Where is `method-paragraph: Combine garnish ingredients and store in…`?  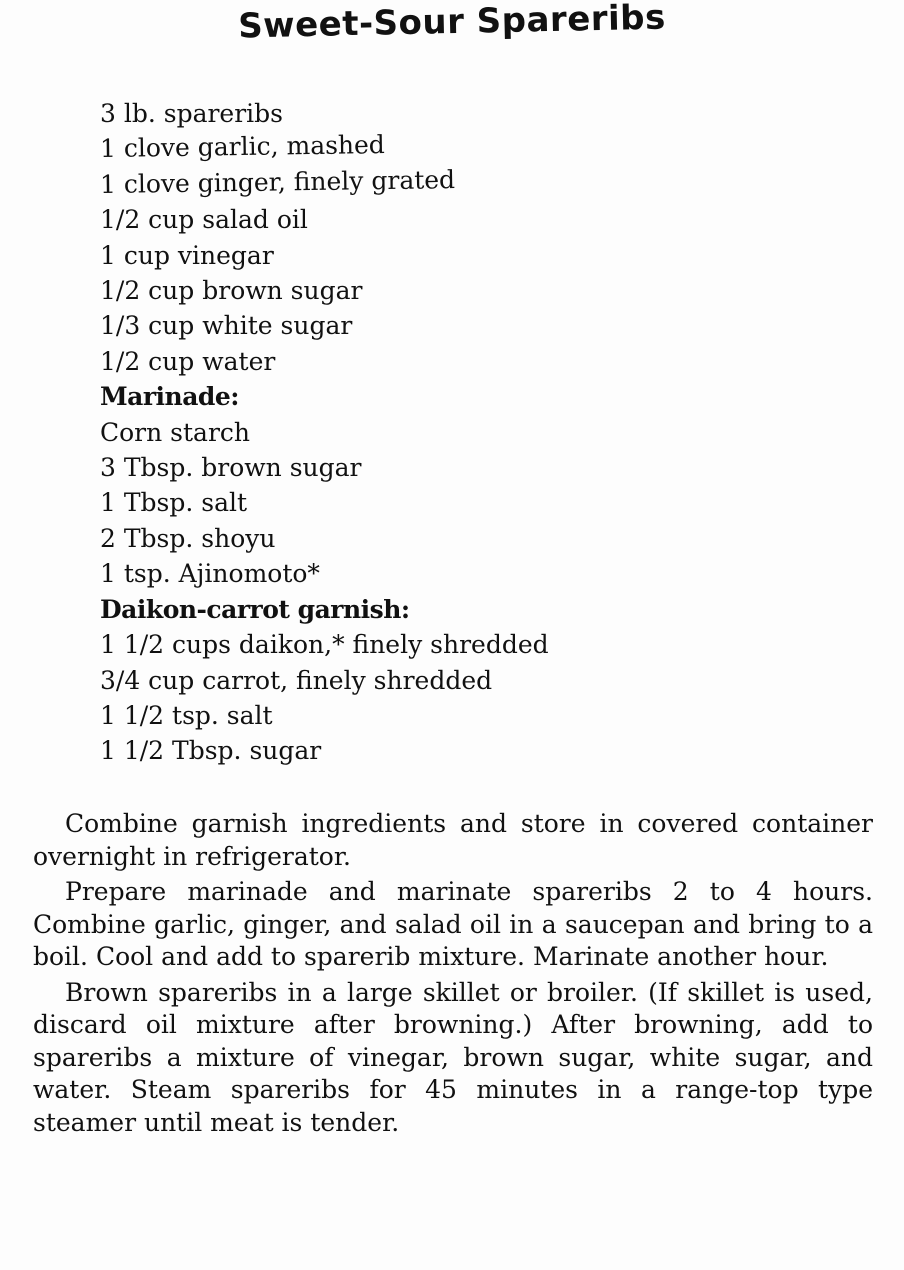
method-paragraph: Combine garnish ingredients and store in… is located at coordinates (453, 840).